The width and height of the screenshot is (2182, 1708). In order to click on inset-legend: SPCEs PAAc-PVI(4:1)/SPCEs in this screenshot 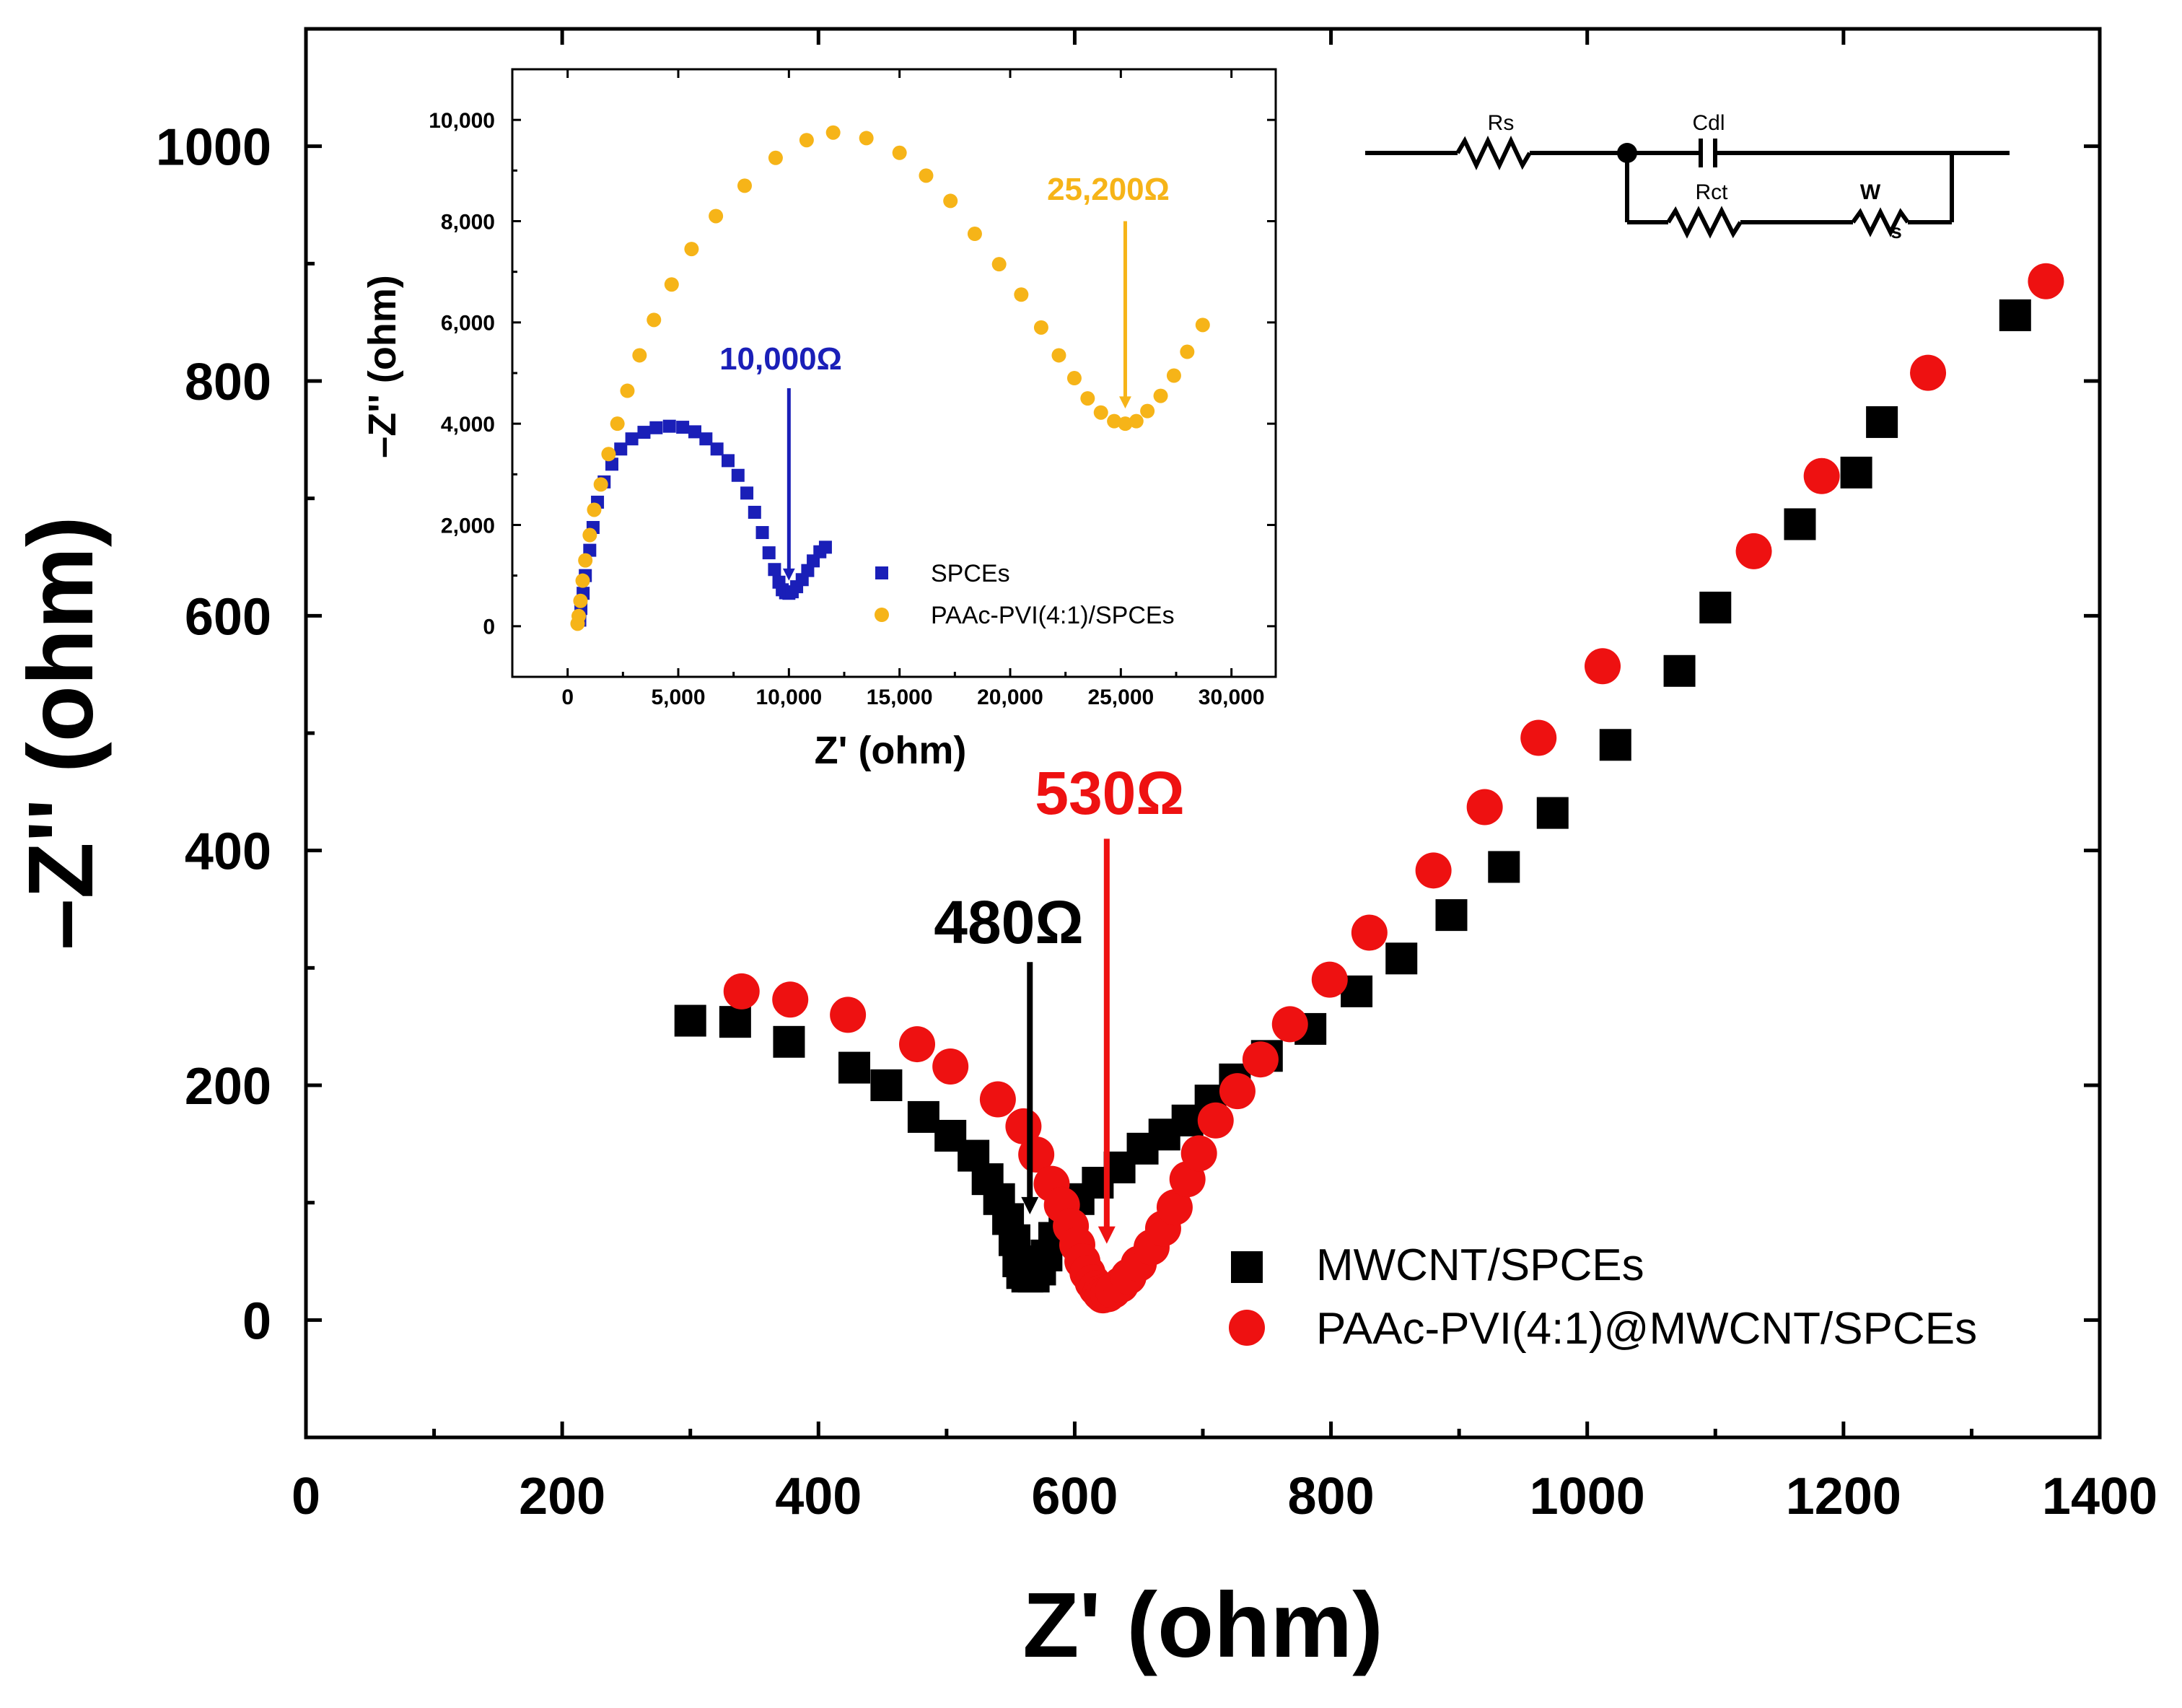, I will do `click(1025, 594)`.